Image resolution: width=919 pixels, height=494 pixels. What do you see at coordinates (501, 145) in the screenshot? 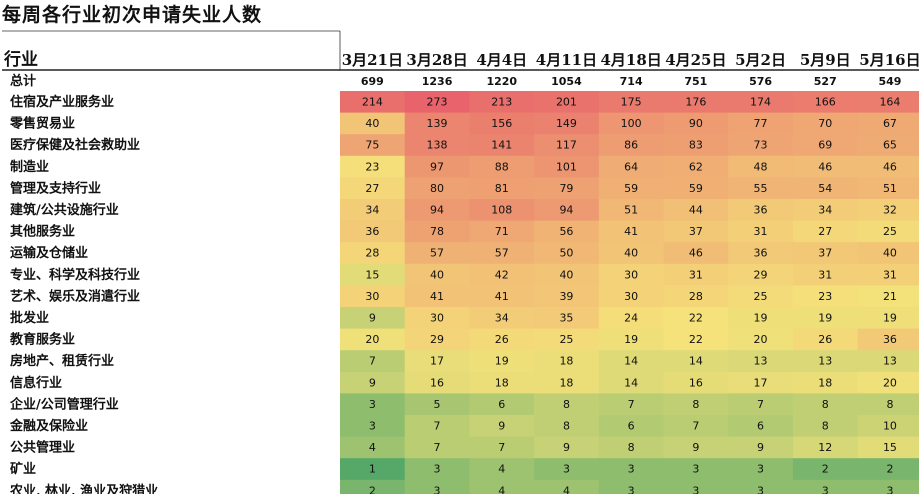
I see `cell-value: 141` at bounding box center [501, 145].